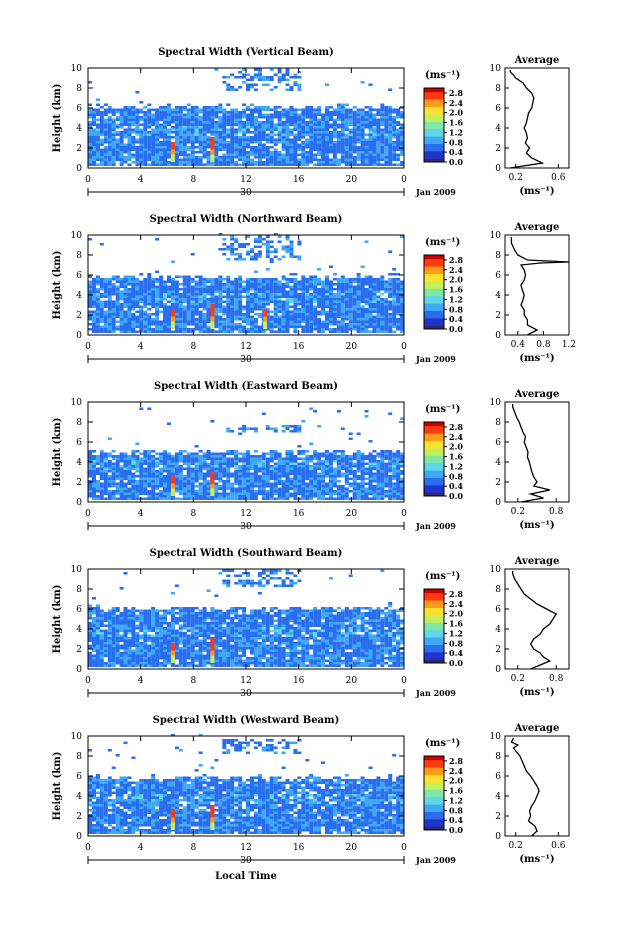 The height and width of the screenshot is (929, 623). I want to click on y-tick-label: 0, so click(79, 336).